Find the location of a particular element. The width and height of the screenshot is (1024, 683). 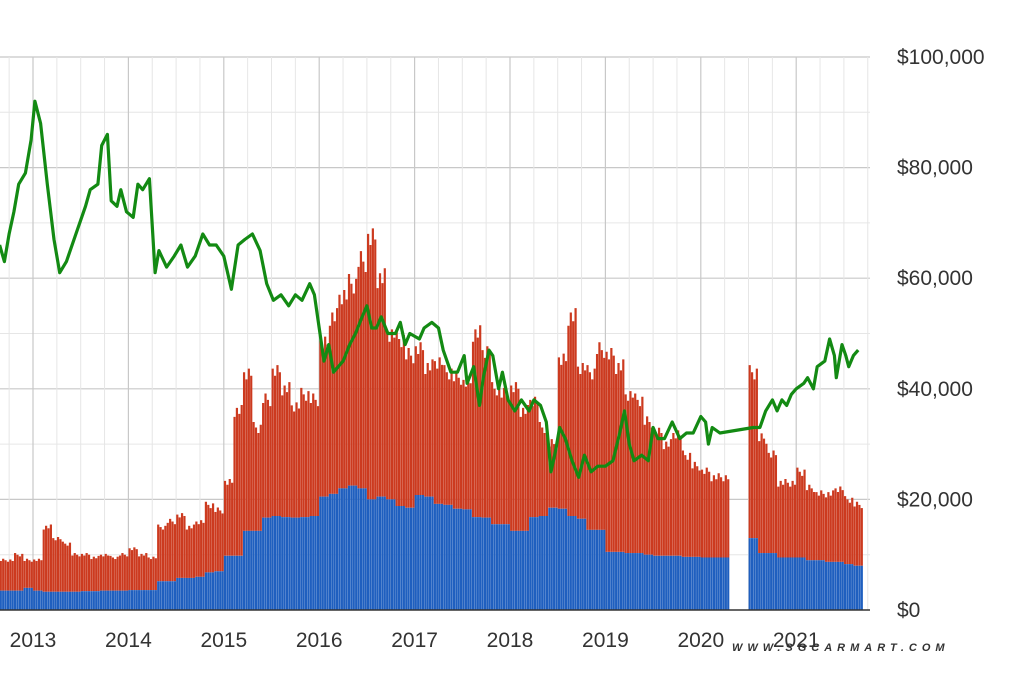

y-tick-label: $0 is located at coordinates (908, 610).